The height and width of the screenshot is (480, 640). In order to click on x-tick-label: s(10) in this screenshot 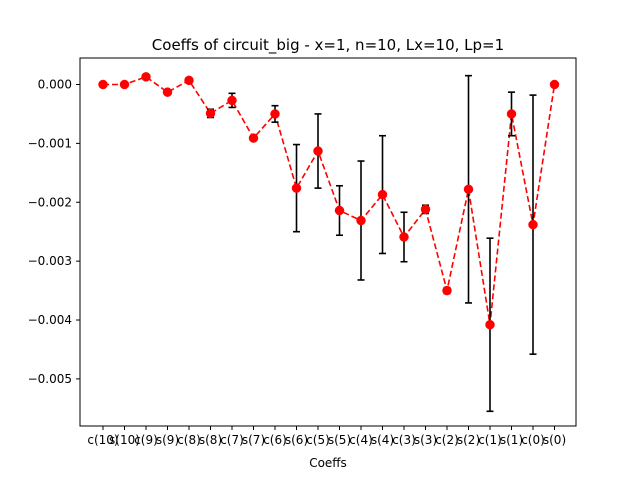, I will do `click(124, 440)`.